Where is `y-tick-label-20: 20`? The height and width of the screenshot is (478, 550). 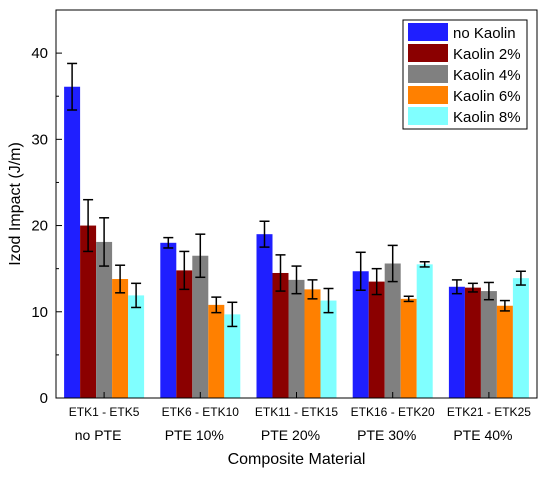
y-tick-label-20: 20 is located at coordinates (39, 226).